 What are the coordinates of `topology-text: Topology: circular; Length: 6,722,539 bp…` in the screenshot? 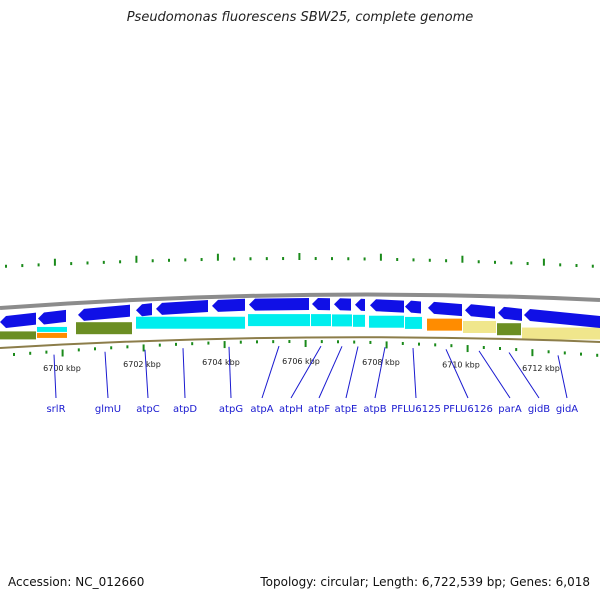 It's located at (425, 582).